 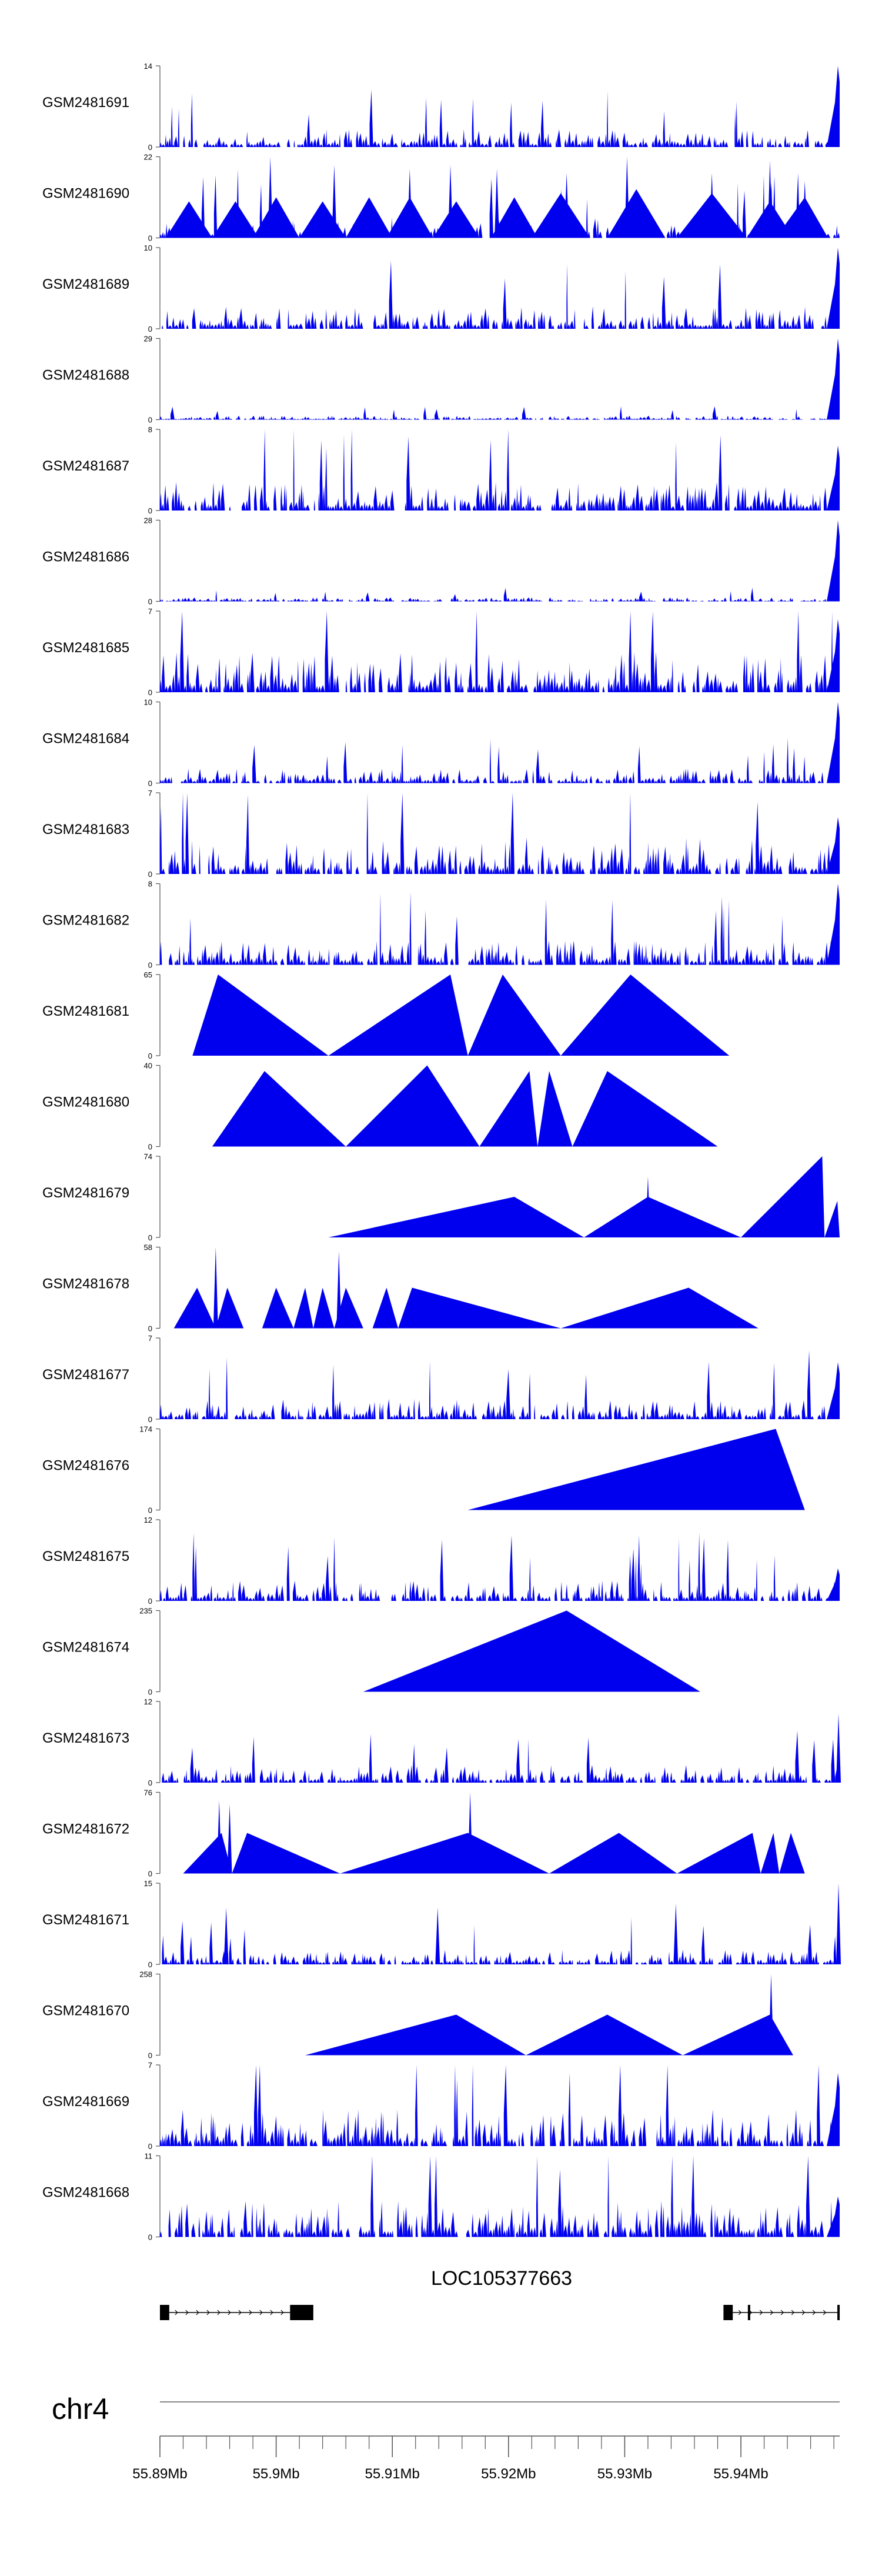 What do you see at coordinates (85, 829) in the screenshot?
I see `track-name: GSM2481683` at bounding box center [85, 829].